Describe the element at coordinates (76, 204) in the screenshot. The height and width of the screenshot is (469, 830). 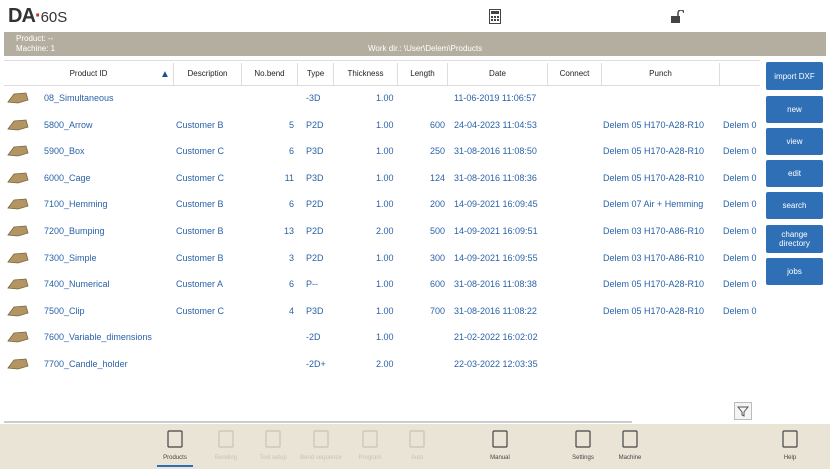
I see `cell-id: 7100_Hemming` at that location.